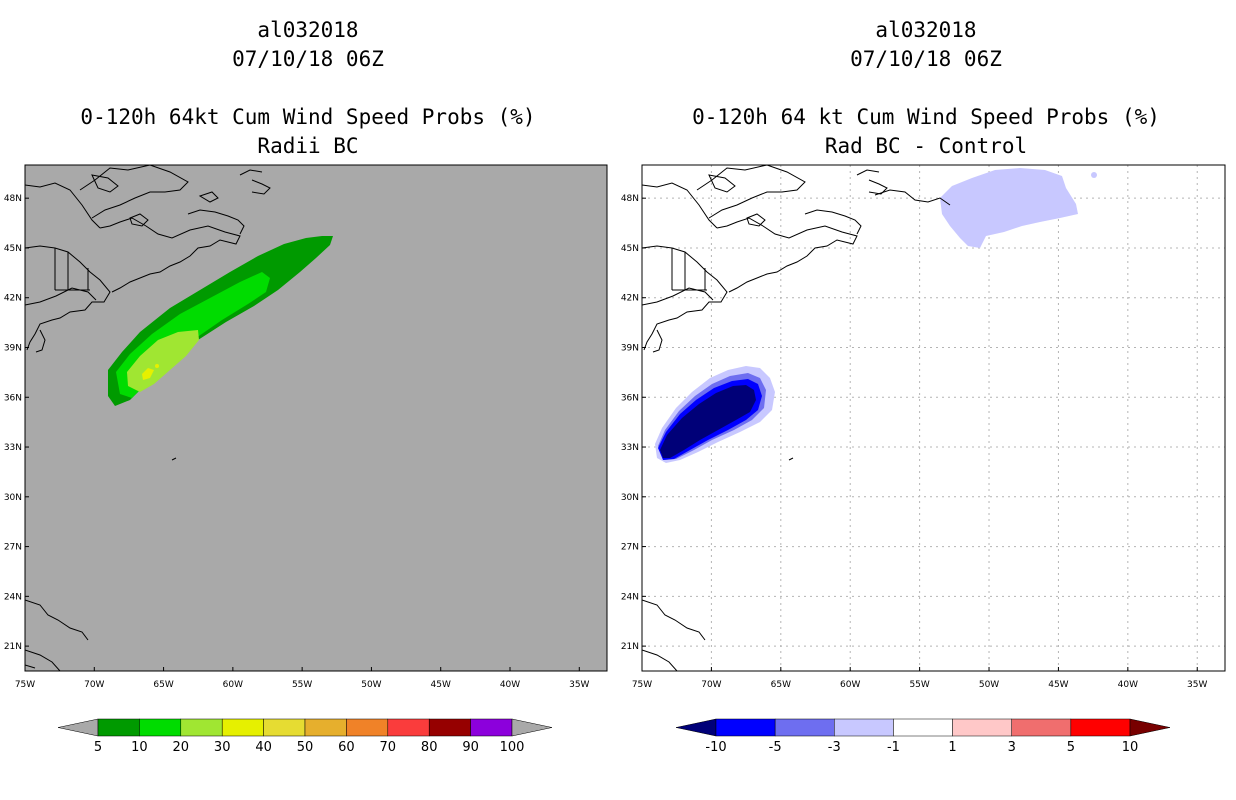 Image resolution: width=1236 pixels, height=800 pixels. What do you see at coordinates (222, 747) in the screenshot?
I see `left-colorbar-label: 30` at bounding box center [222, 747].